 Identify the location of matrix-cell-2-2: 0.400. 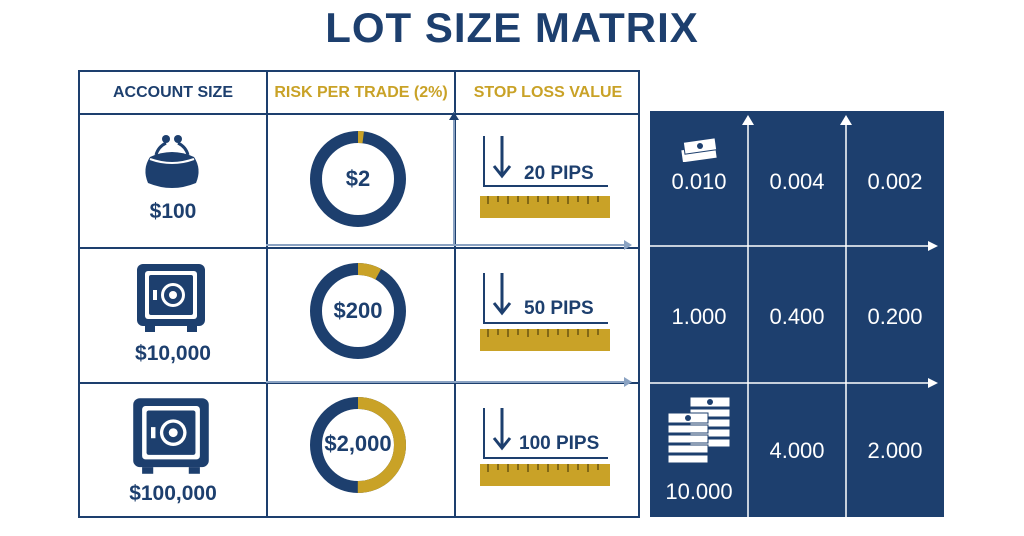
(797, 316).